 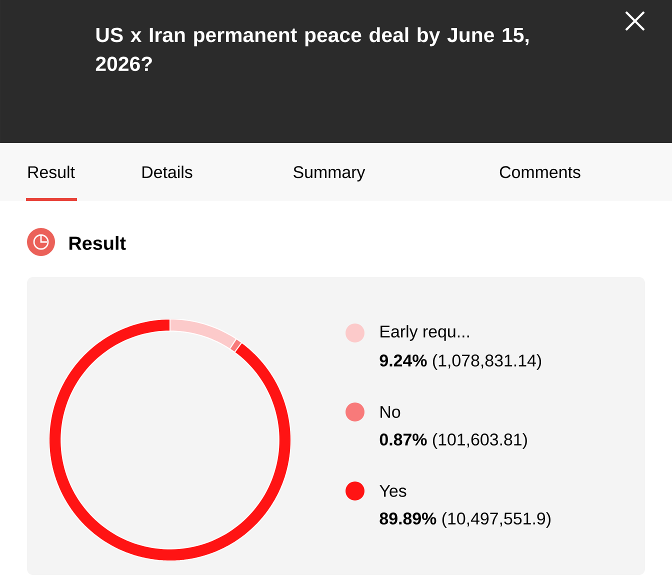 What do you see at coordinates (97, 243) in the screenshot?
I see `chart-subtitle: Result` at bounding box center [97, 243].